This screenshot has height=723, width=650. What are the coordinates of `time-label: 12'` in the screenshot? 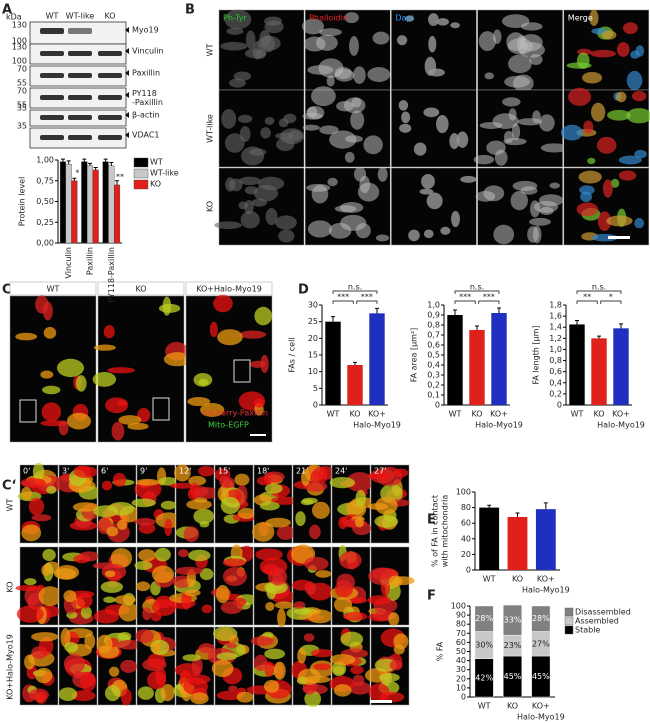 It's located at (185, 471).